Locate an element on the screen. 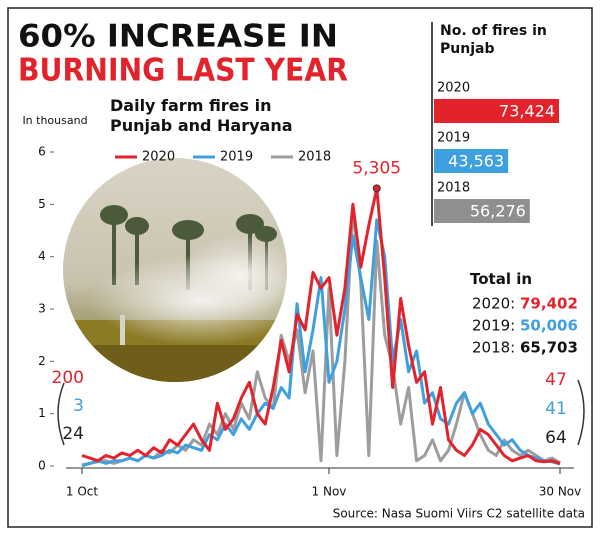  y-tick-label: 2 is located at coordinates (42, 361).